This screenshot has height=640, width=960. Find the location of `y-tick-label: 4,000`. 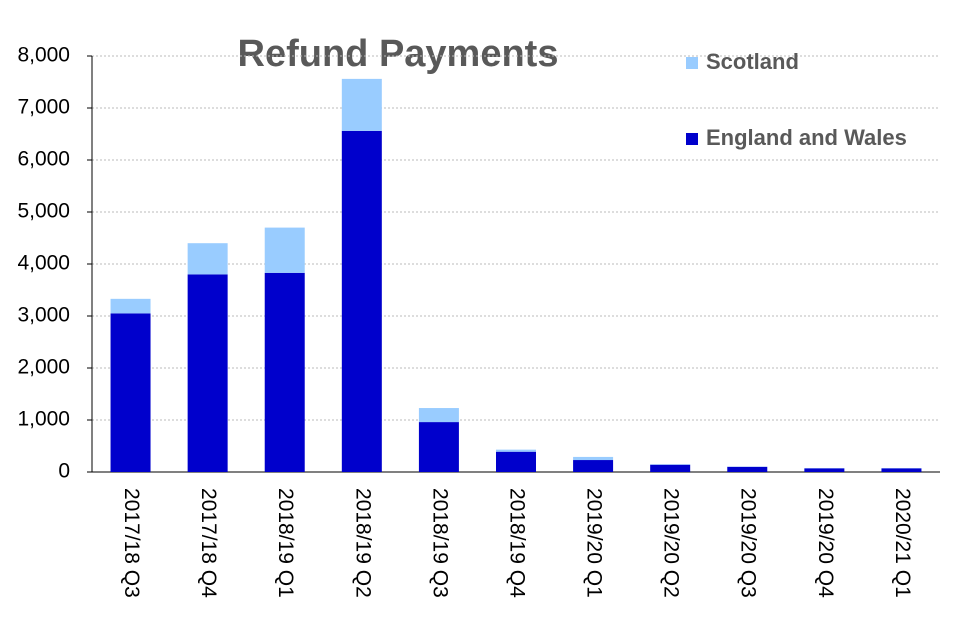

y-tick-label: 4,000 is located at coordinates (43, 263).